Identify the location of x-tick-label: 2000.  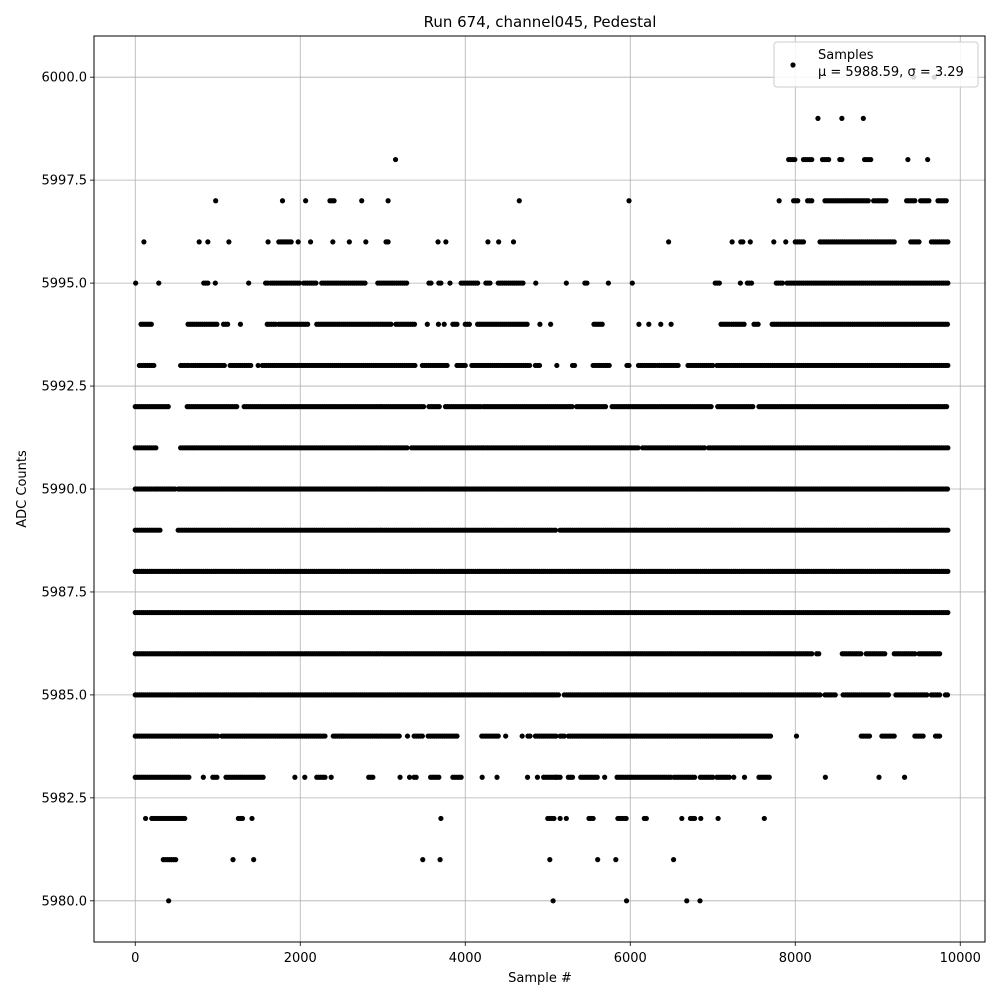
(300, 958).